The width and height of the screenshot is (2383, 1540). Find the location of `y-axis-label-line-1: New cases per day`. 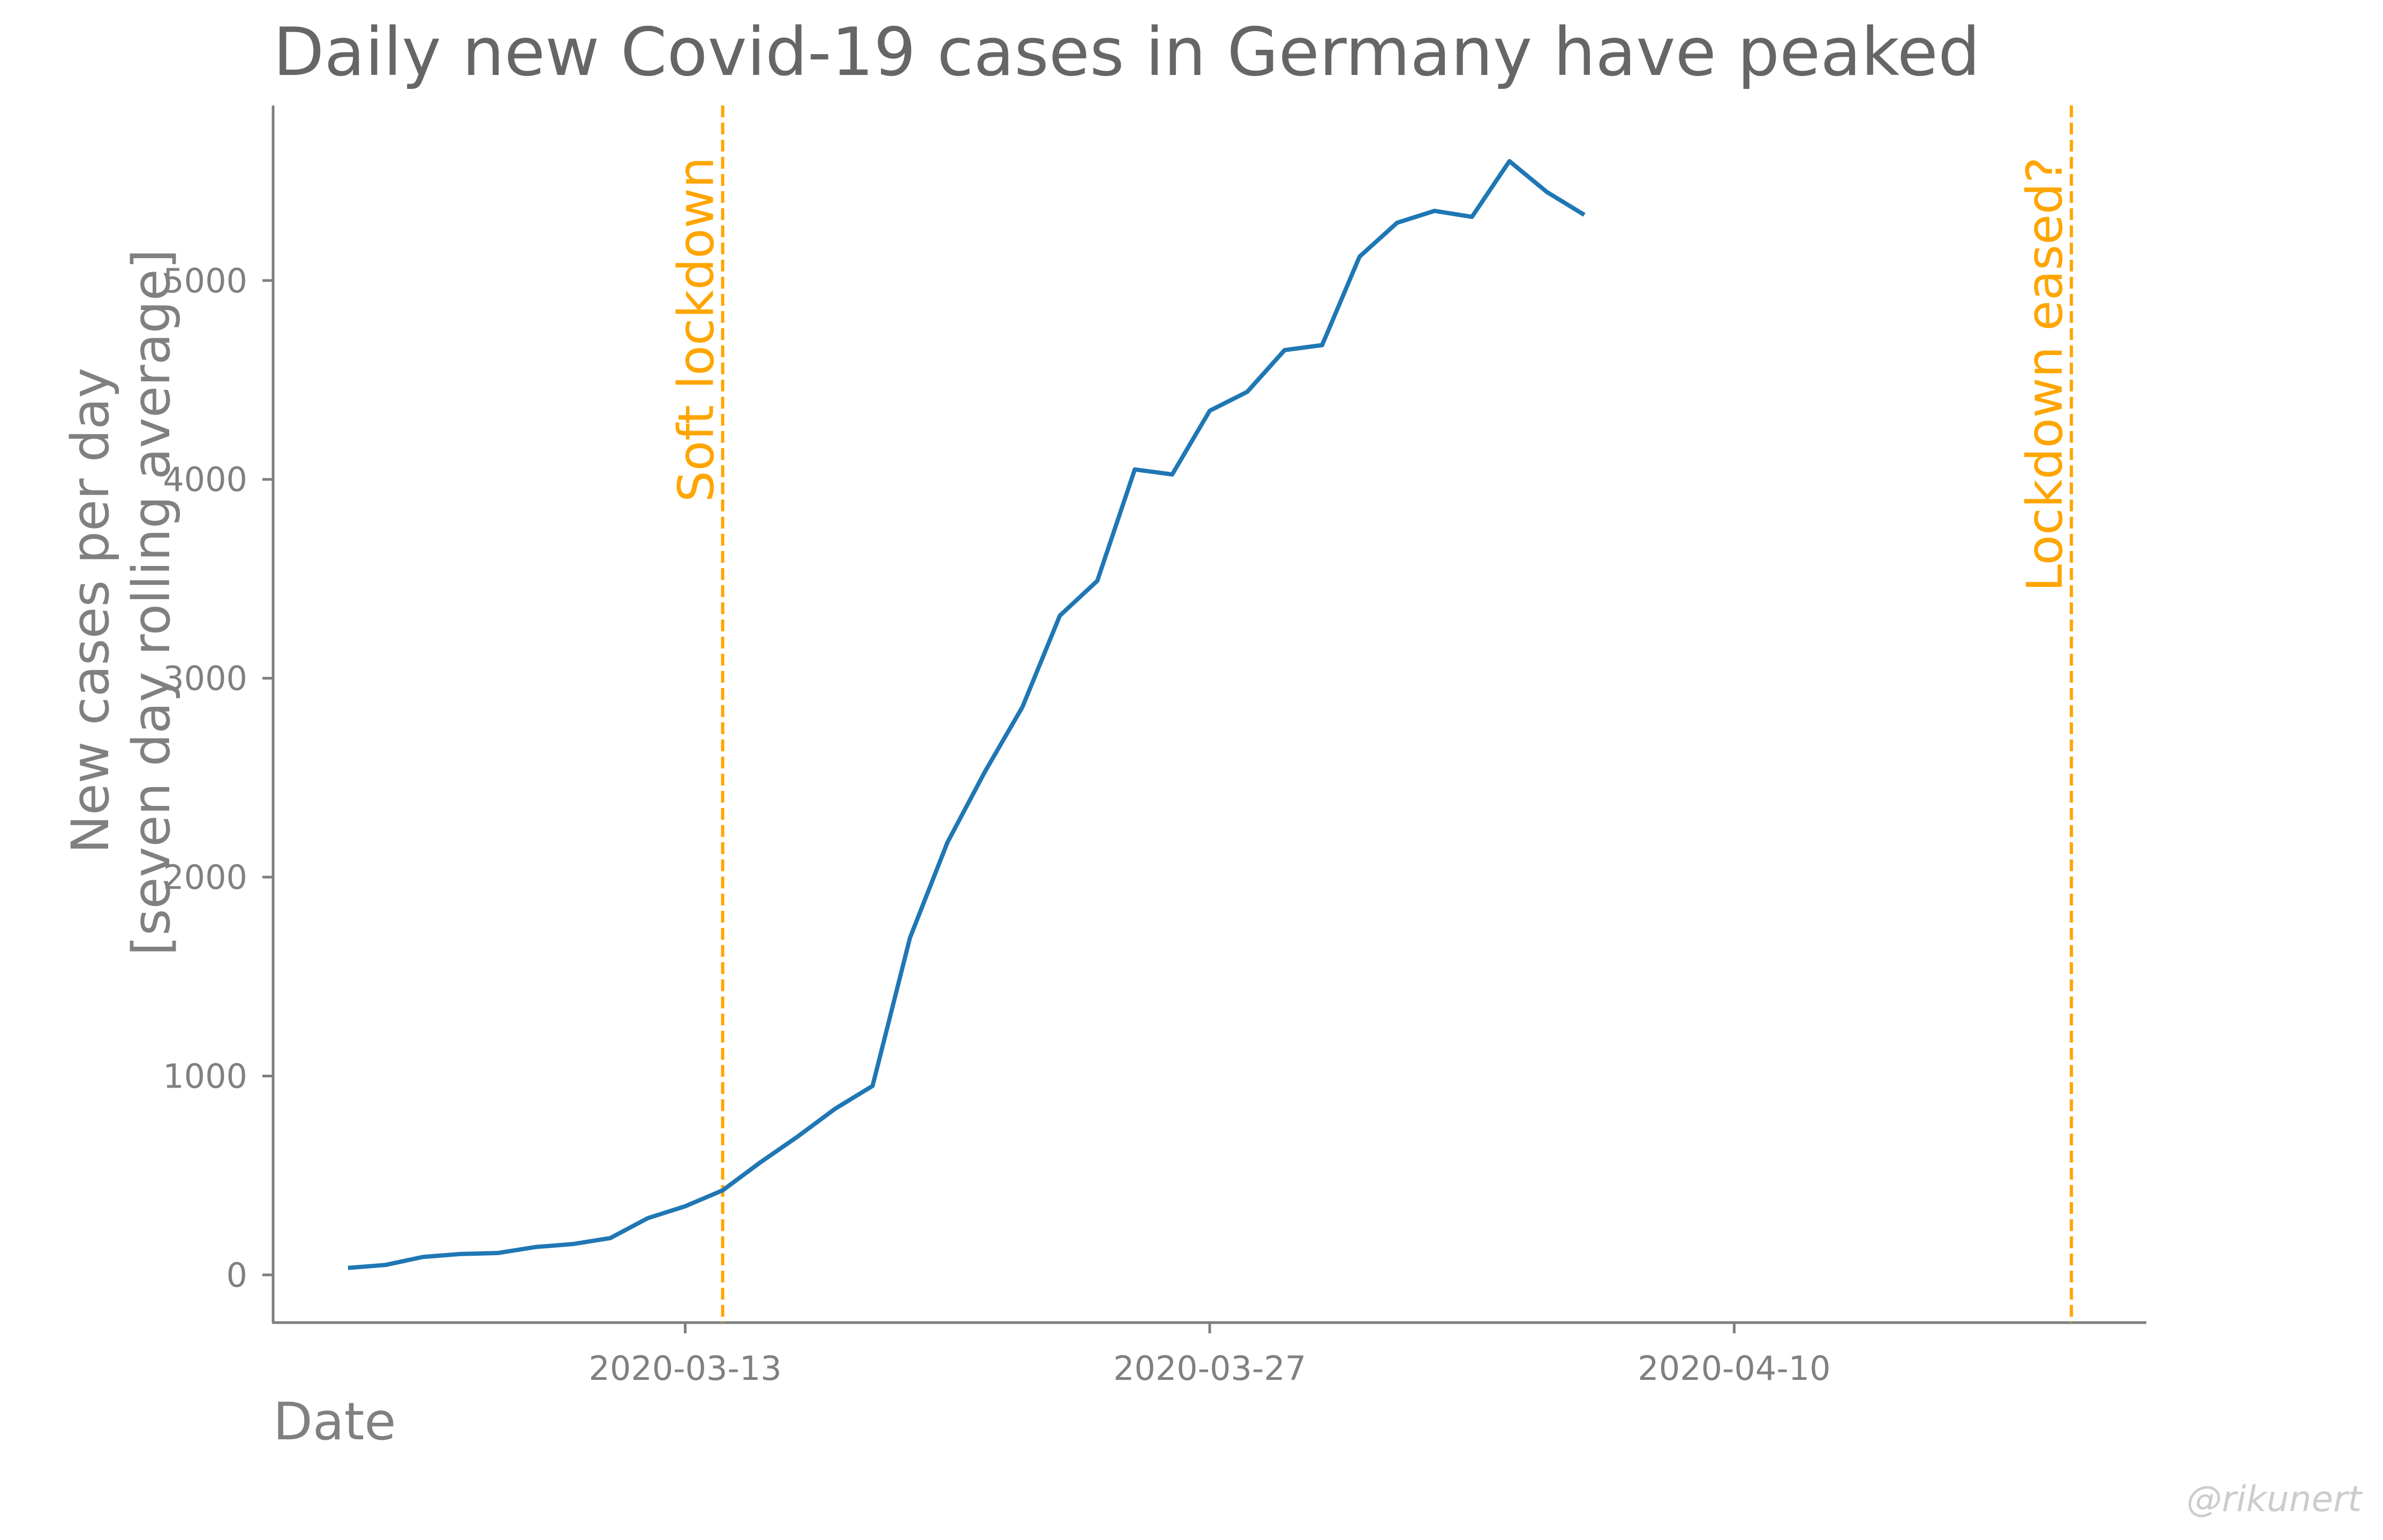

y-axis-label-line-1: New cases per day is located at coordinates (90, 610).